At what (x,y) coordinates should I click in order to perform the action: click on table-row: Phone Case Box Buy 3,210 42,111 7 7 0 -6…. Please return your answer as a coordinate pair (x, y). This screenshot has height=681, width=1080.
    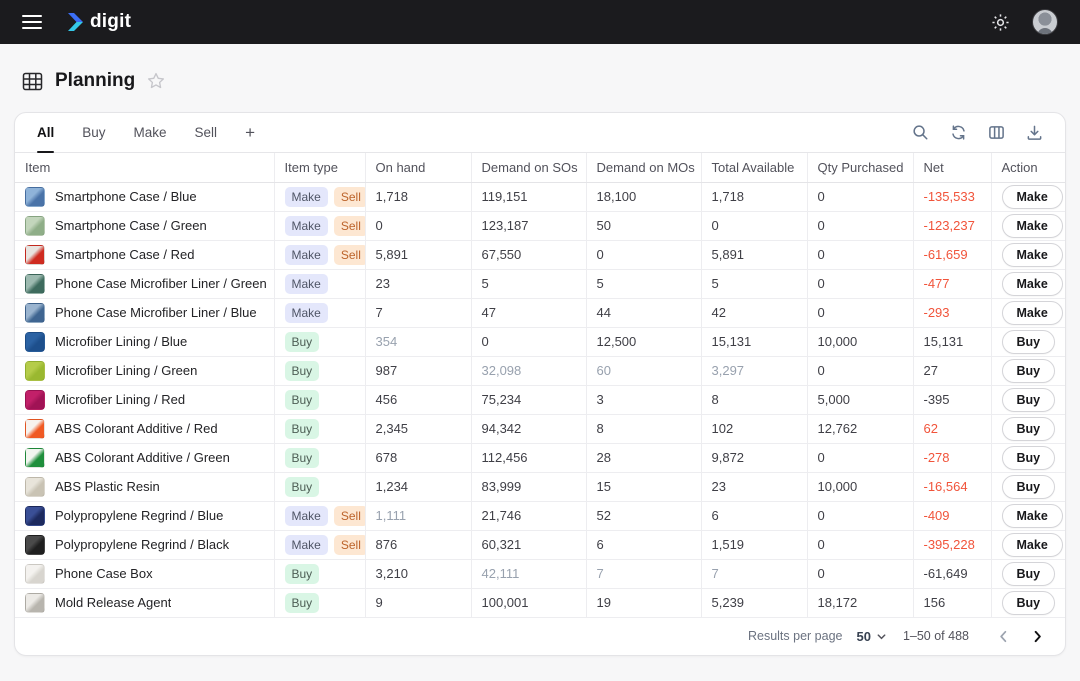
    Looking at the image, I should click on (540, 574).